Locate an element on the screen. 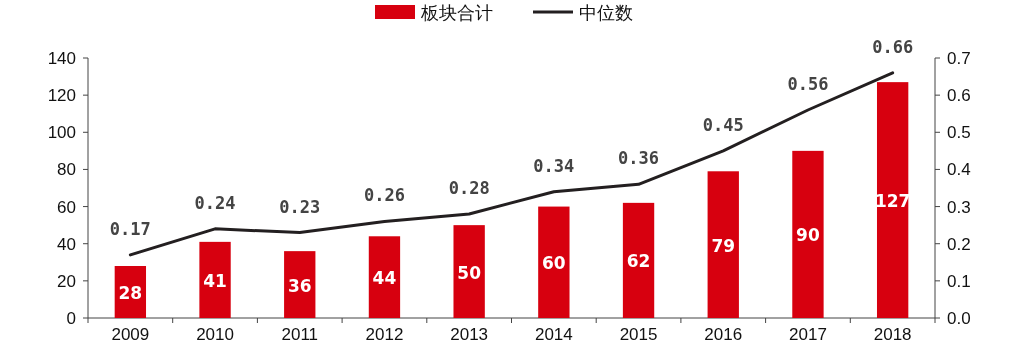  y2-tick-label: 0.1 is located at coordinates (959, 281).